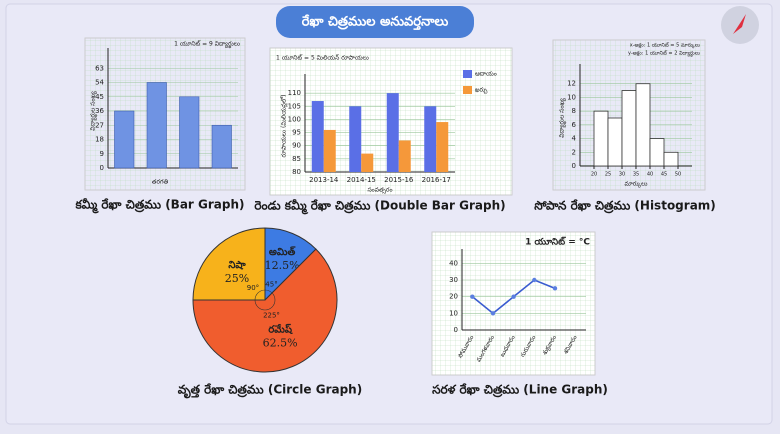  I want to click on x-tick-label: 35, so click(636, 175).